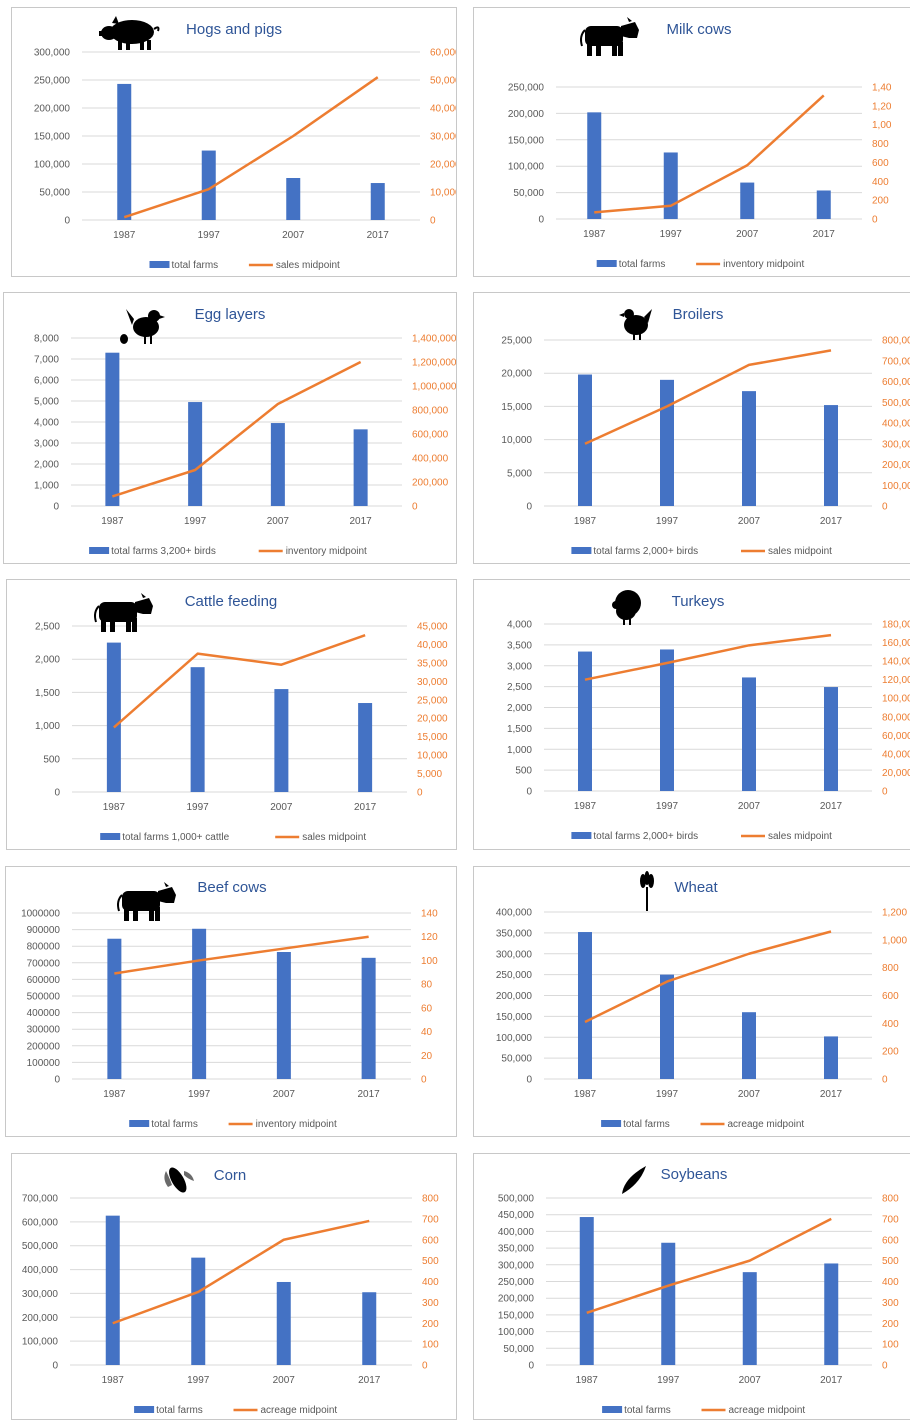 This screenshot has width=910, height=1420. What do you see at coordinates (519, 473) in the screenshot?
I see `left-axis-tick-label: 5,000` at bounding box center [519, 473].